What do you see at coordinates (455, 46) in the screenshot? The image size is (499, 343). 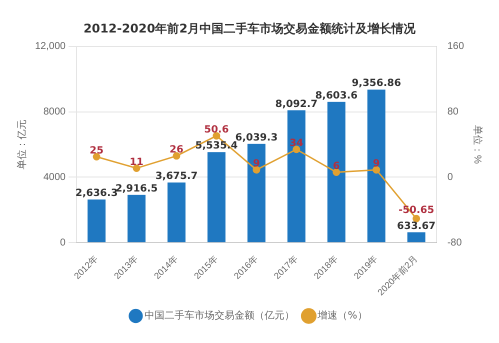 I see `y2-tick-label: 160` at bounding box center [455, 46].